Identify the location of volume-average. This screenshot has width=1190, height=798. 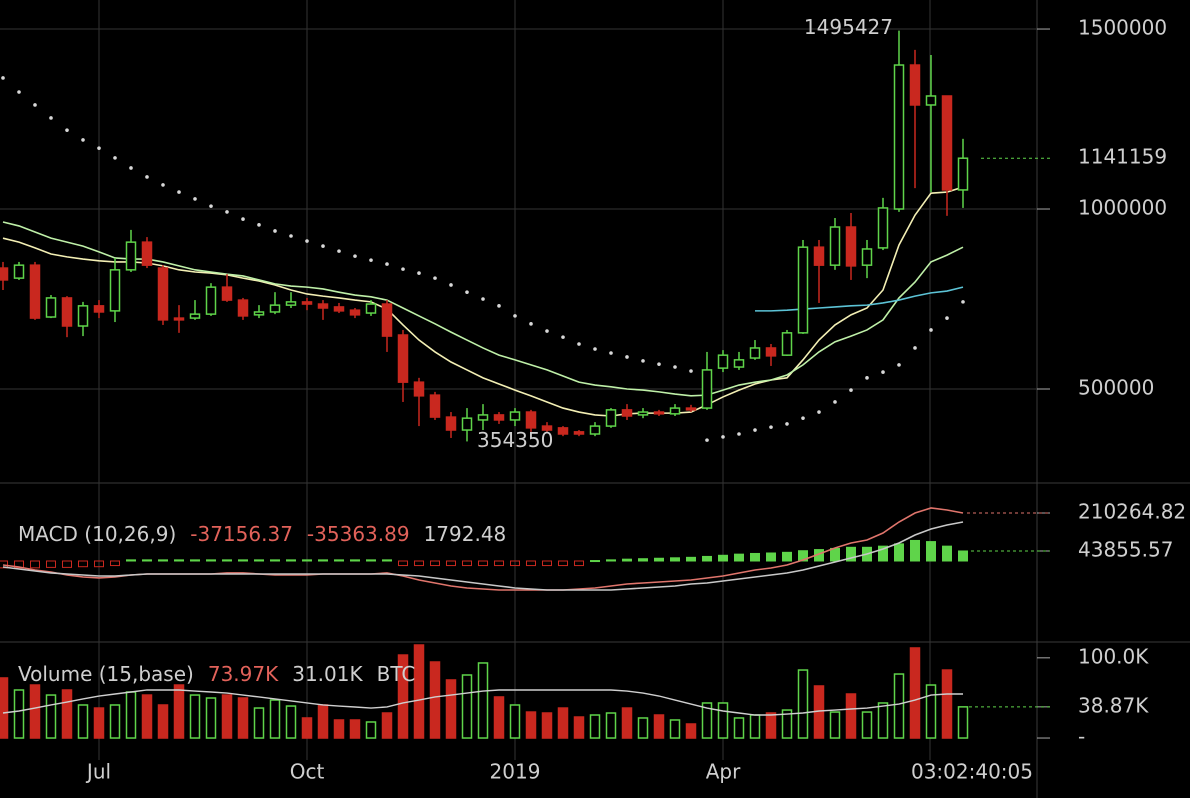
(482, 702).